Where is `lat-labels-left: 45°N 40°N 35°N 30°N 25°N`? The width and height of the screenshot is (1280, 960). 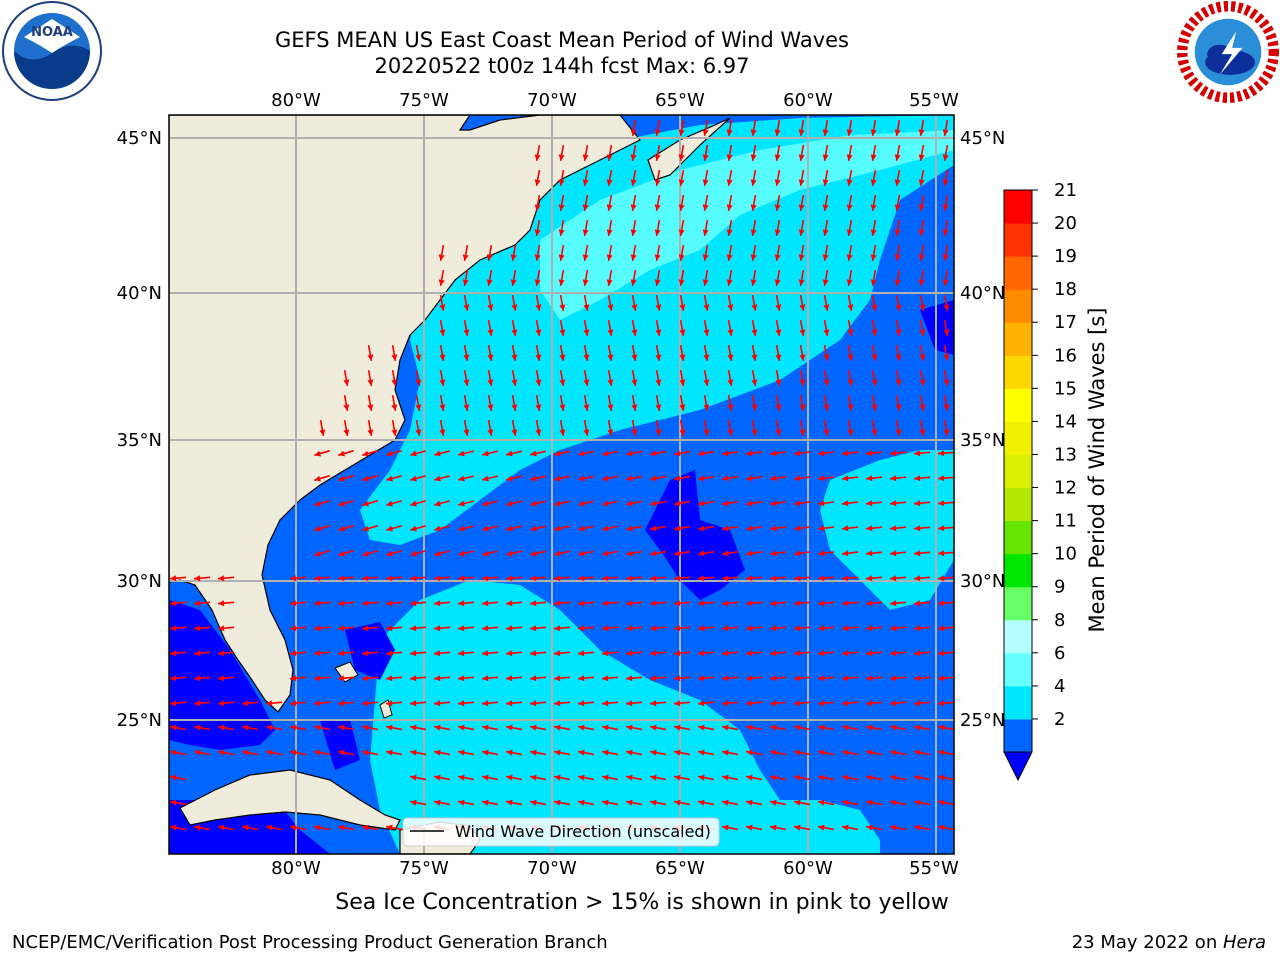 lat-labels-left: 45°N 40°N 35°N 30°N 25°N is located at coordinates (139, 429).